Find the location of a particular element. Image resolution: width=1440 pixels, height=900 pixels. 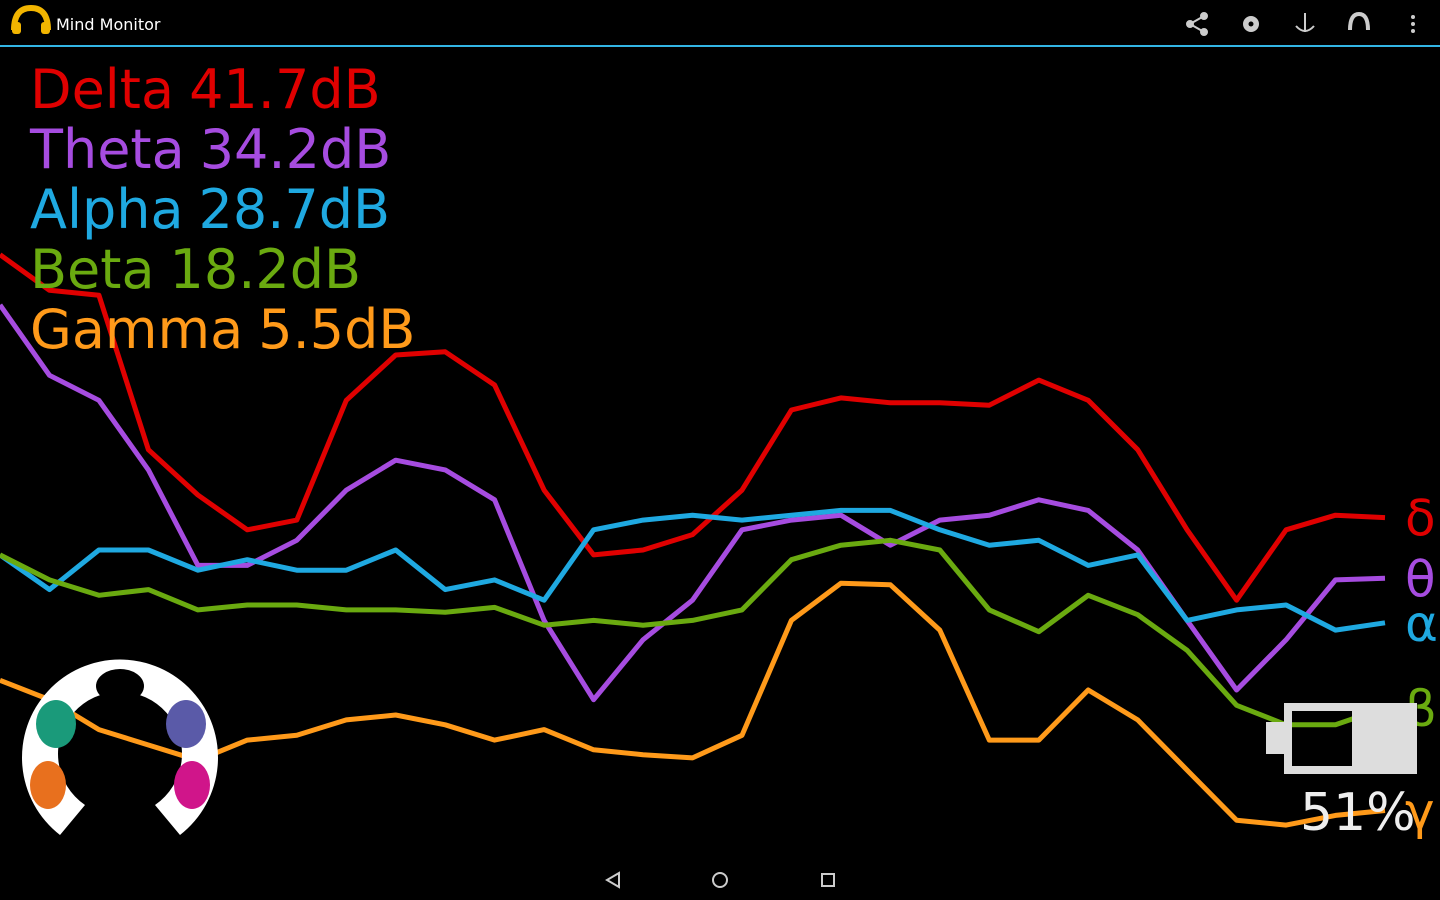

series-symbol: δ is located at coordinates (1420, 519).